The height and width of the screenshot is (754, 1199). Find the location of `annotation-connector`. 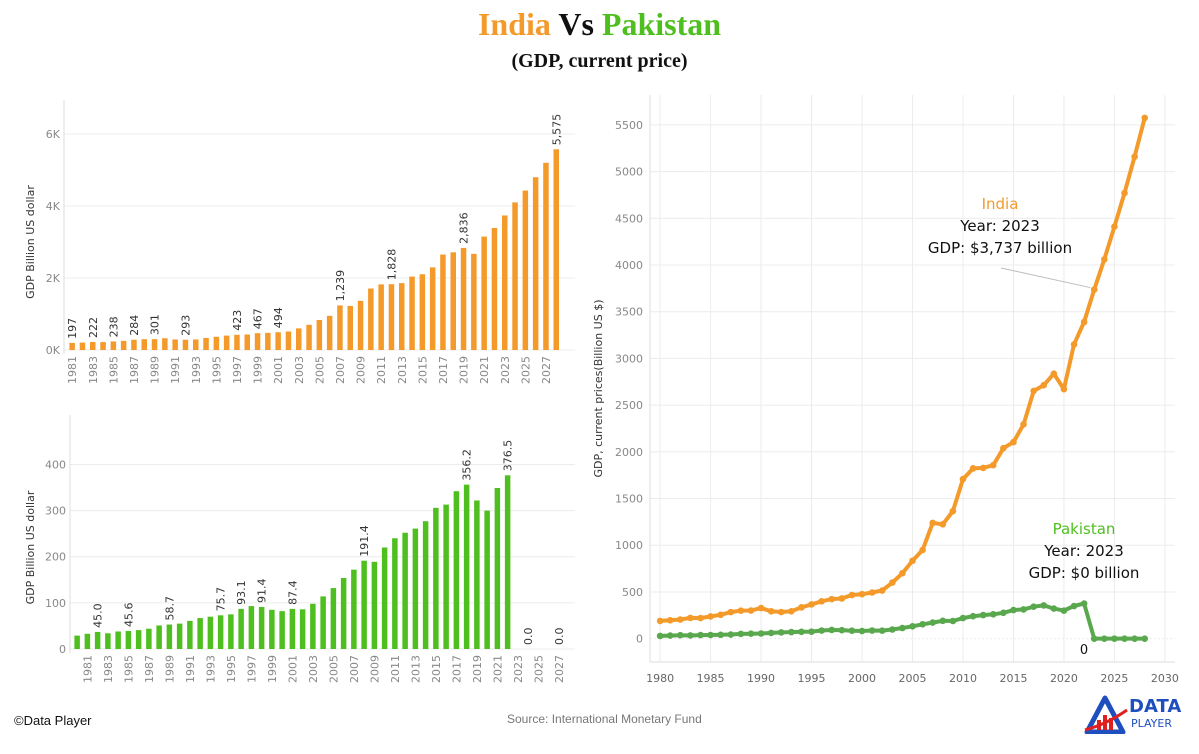

annotation-connector is located at coordinates (1045, 278).